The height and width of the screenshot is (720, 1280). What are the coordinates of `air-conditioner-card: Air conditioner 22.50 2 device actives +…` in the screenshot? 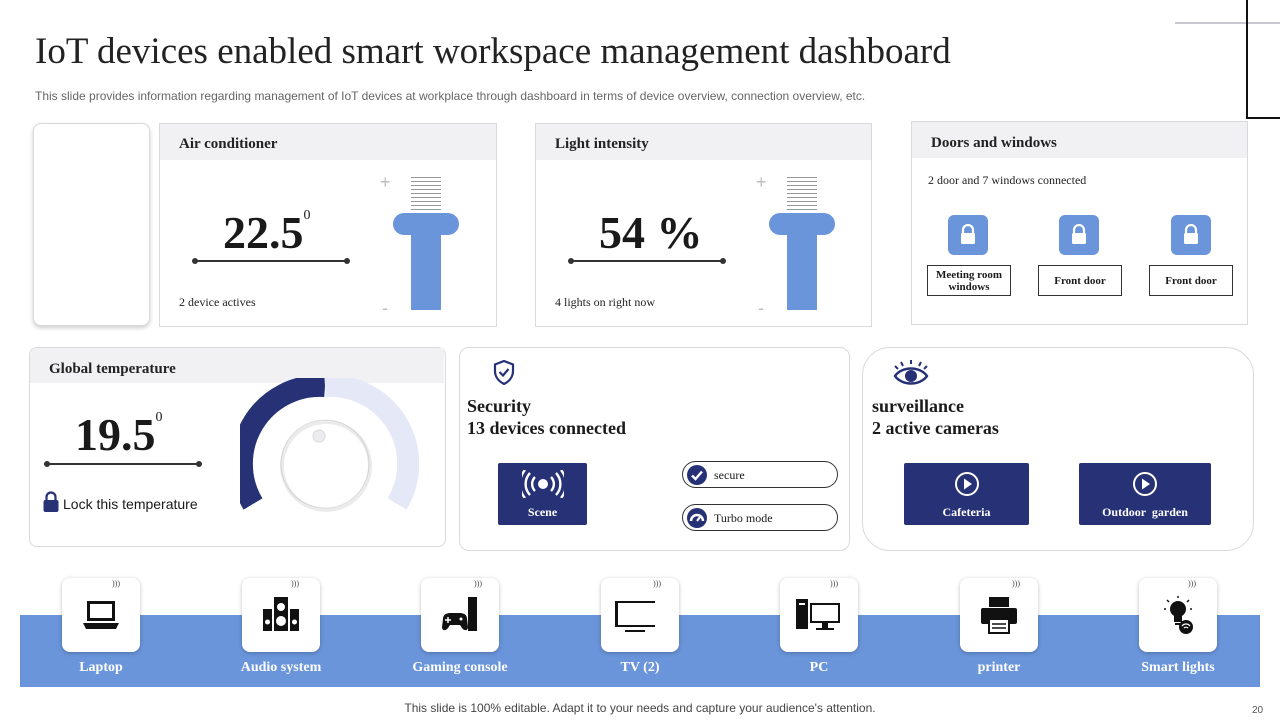 It's located at (328, 225).